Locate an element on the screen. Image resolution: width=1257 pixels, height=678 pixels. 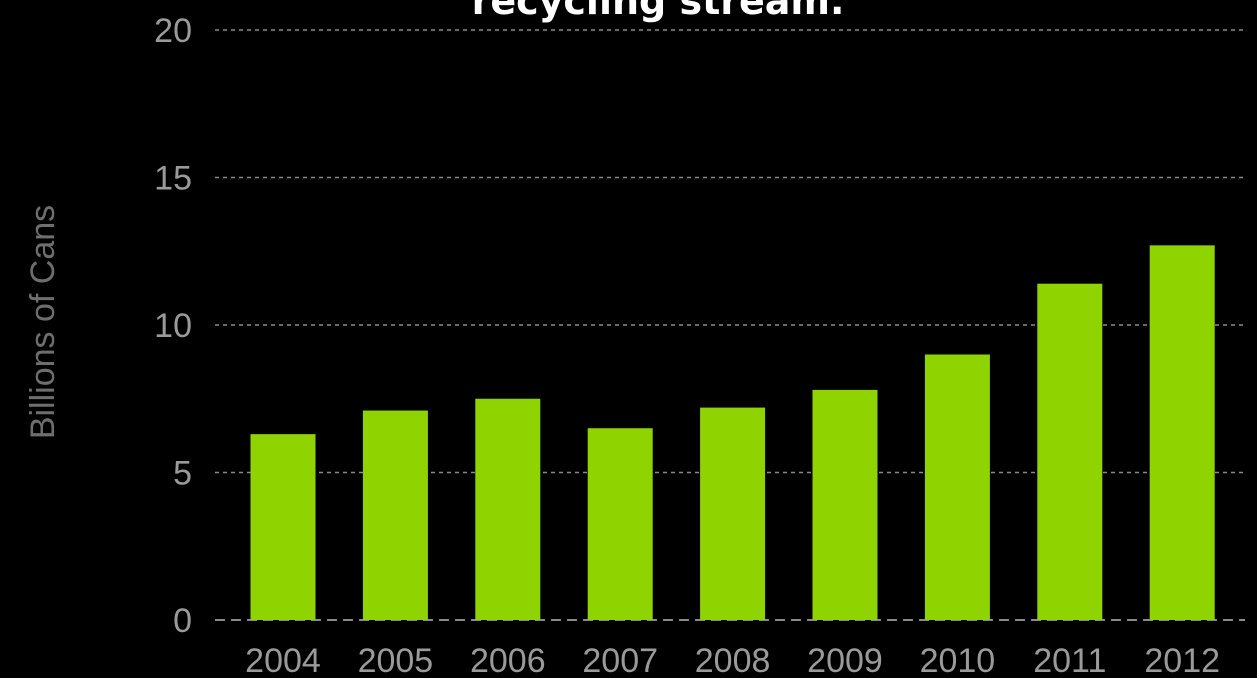
chart-title: recycling stream. is located at coordinates (658, 11).